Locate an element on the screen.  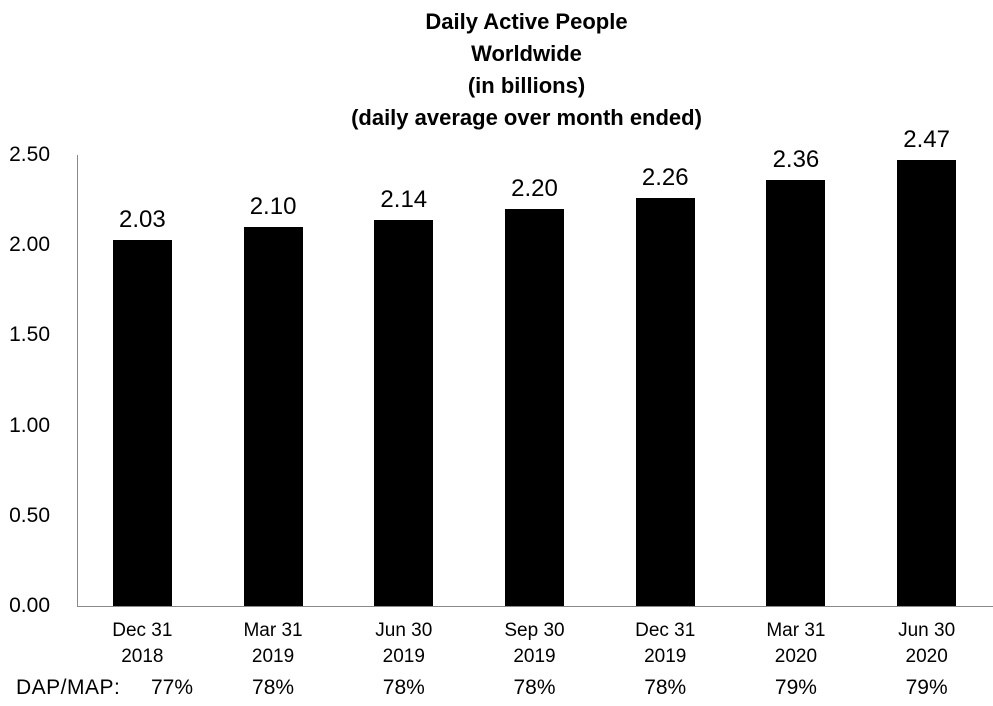
x-axis-label-line: 2018 is located at coordinates (142, 656).